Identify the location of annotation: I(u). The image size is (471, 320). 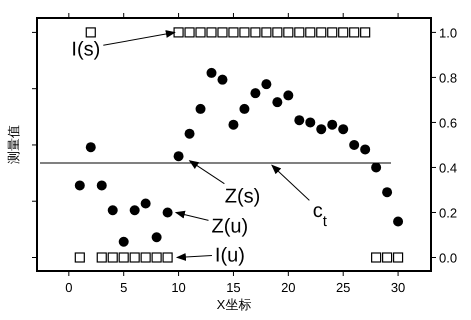
(229, 255).